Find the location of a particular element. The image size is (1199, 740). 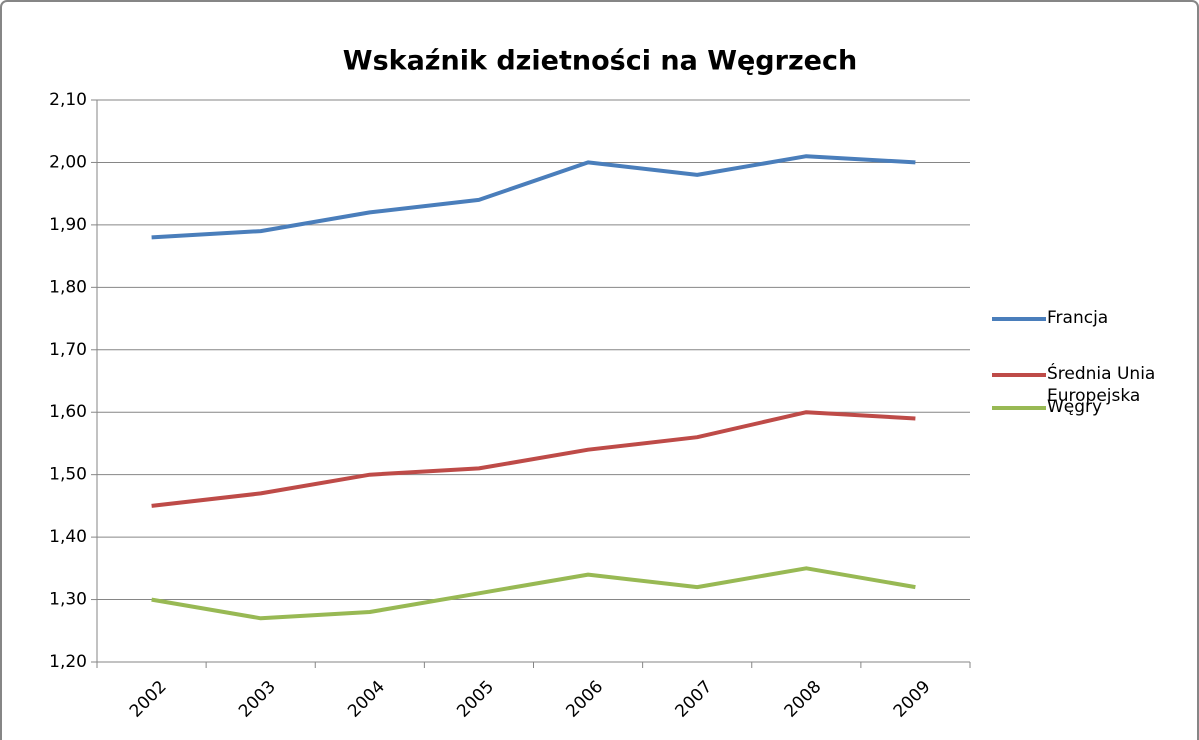

y-tick-label: 1,20 is located at coordinates (68, 662).